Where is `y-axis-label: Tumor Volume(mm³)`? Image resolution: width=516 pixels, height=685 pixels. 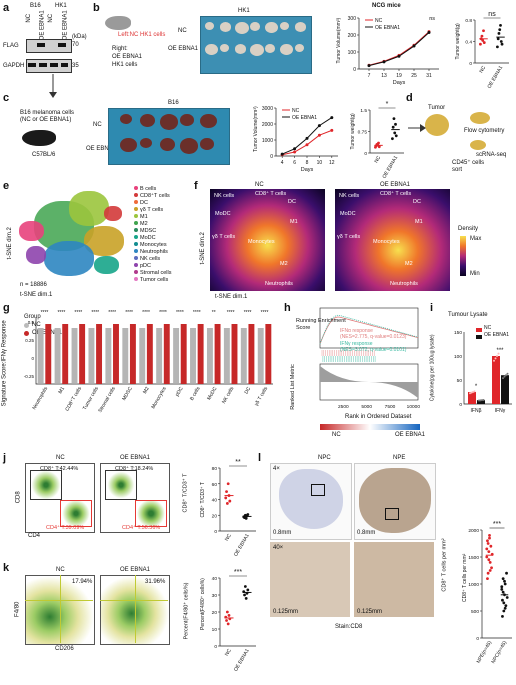 y-axis-label: Tumor Volume(mm³) is located at coordinates (339, 41).